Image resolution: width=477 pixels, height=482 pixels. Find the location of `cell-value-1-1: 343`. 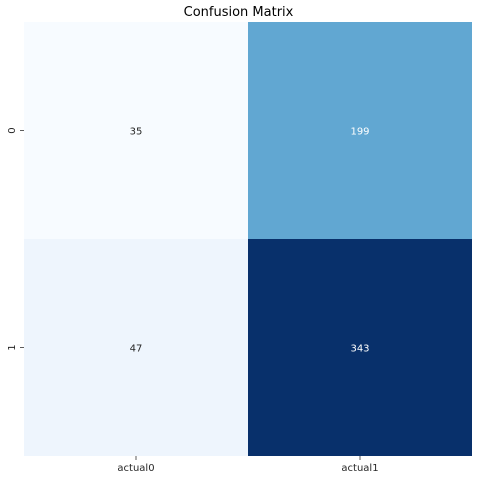

cell-value-1-1: 343 is located at coordinates (359, 349).